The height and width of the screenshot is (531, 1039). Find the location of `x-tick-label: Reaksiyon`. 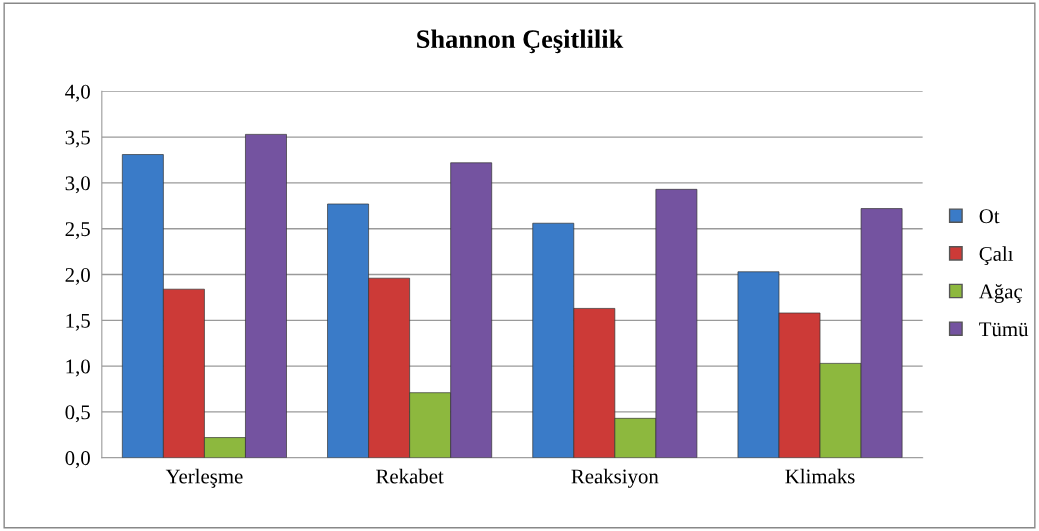

x-tick-label: Reaksiyon is located at coordinates (615, 478).